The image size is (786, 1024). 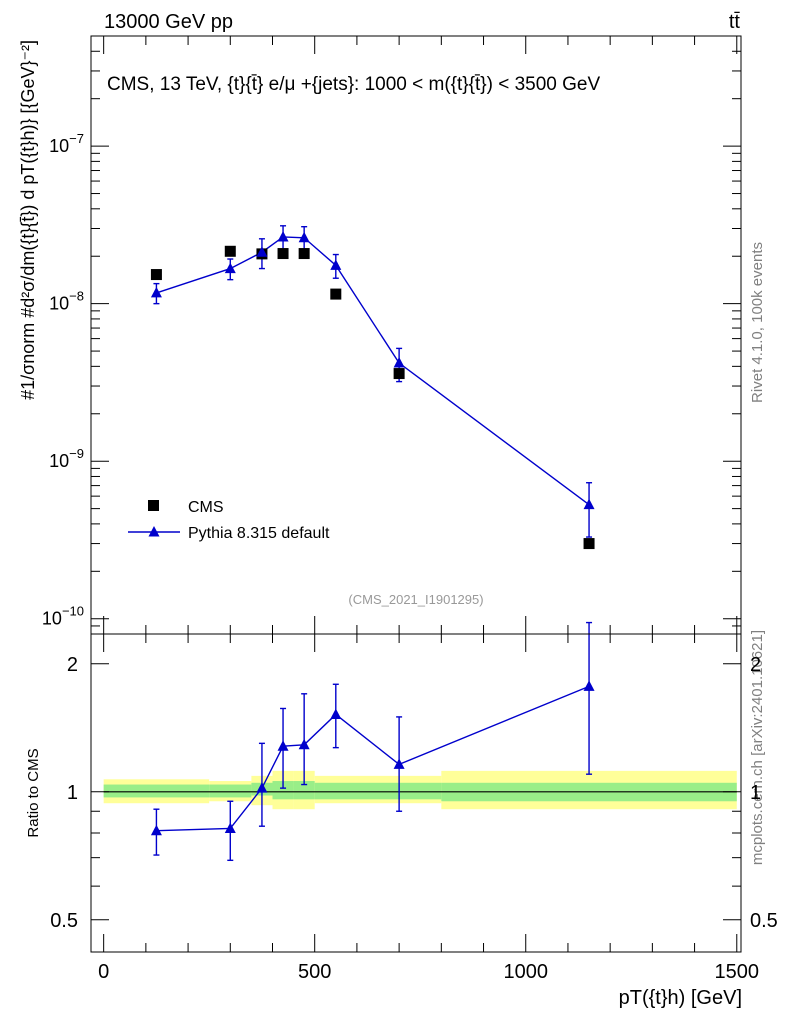 What do you see at coordinates (737, 972) in the screenshot?
I see `x-tick-label: 1500` at bounding box center [737, 972].